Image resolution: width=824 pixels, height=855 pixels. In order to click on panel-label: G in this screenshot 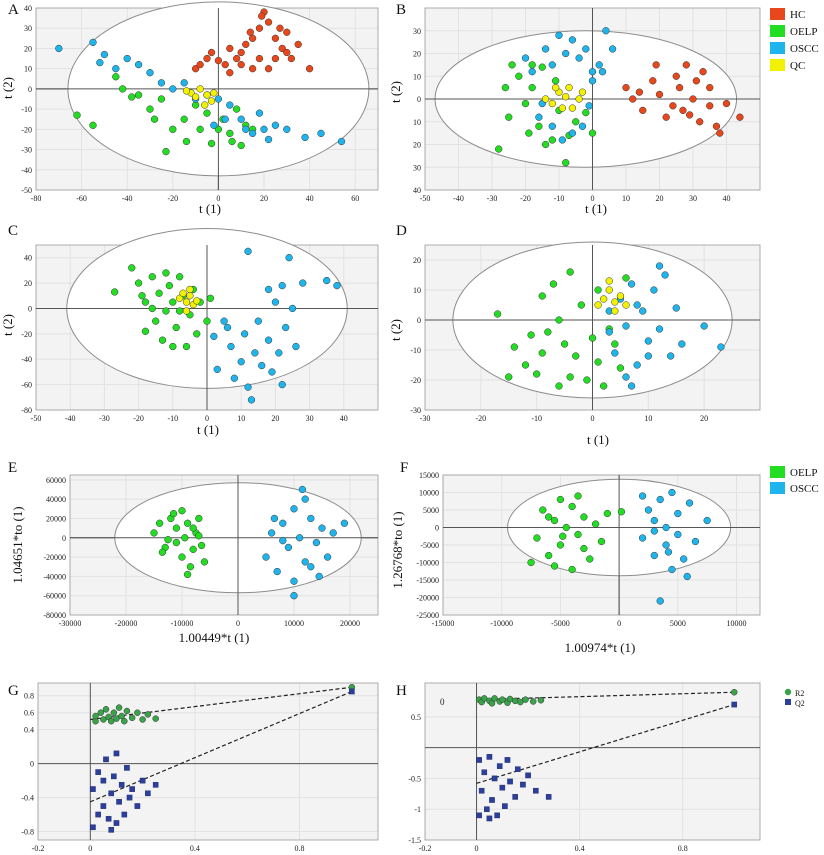, I will do `click(13, 691)`.